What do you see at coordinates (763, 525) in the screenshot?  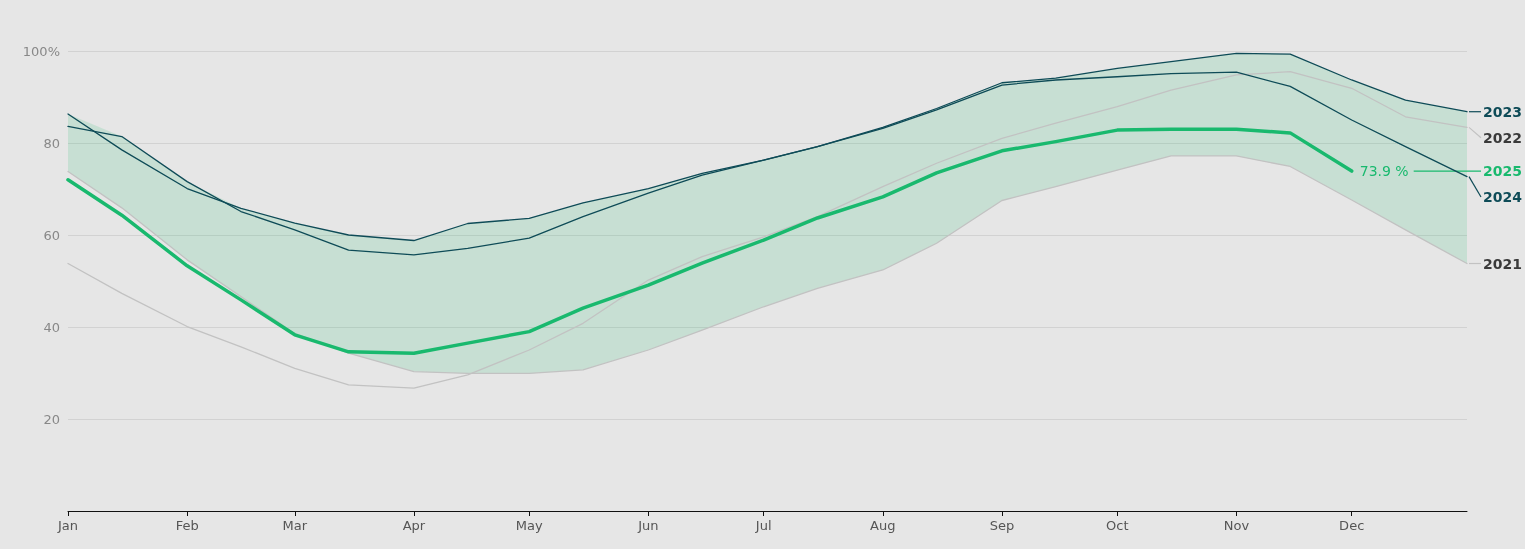 I see `x-tick-label: Jul` at bounding box center [763, 525].